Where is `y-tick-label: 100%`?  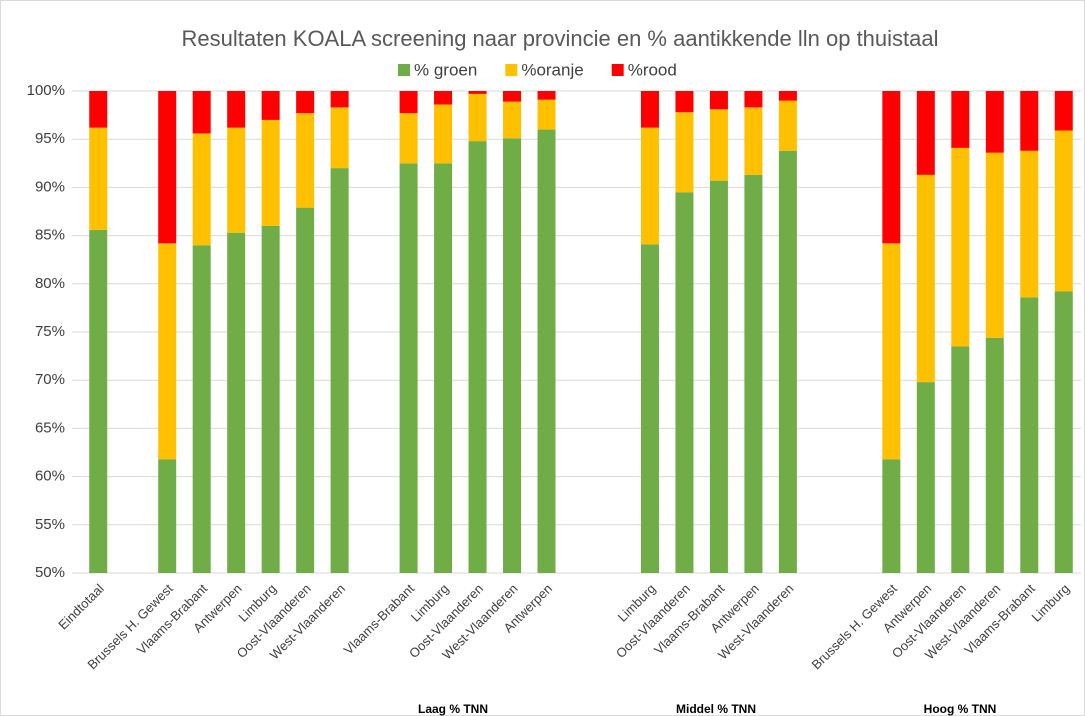
y-tick-label: 100% is located at coordinates (46, 90).